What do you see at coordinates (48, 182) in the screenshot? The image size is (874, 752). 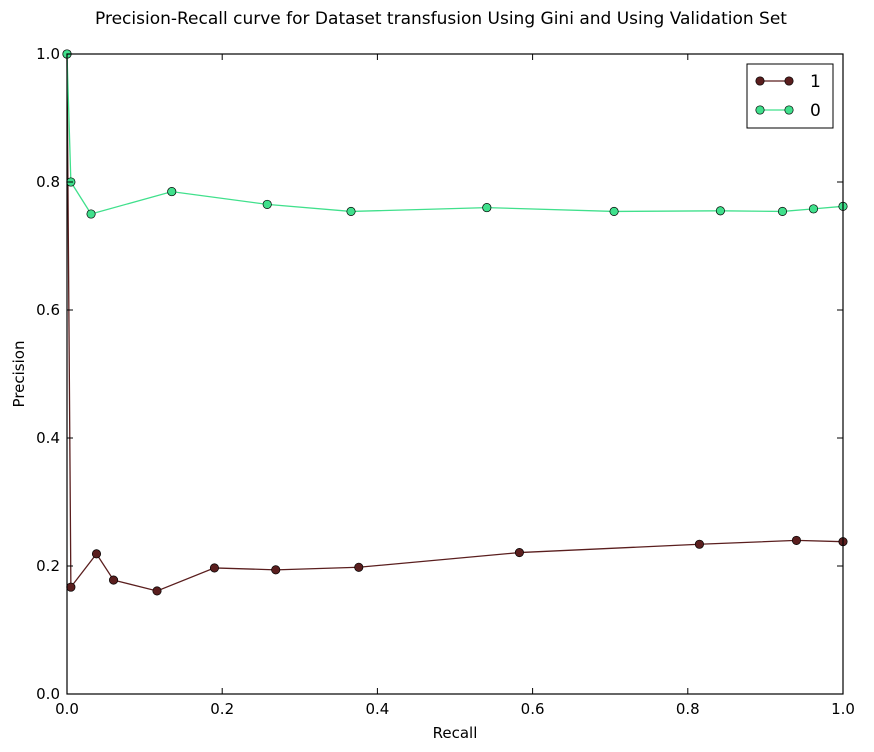 I see `y-tick-label: 0.8` at bounding box center [48, 182].